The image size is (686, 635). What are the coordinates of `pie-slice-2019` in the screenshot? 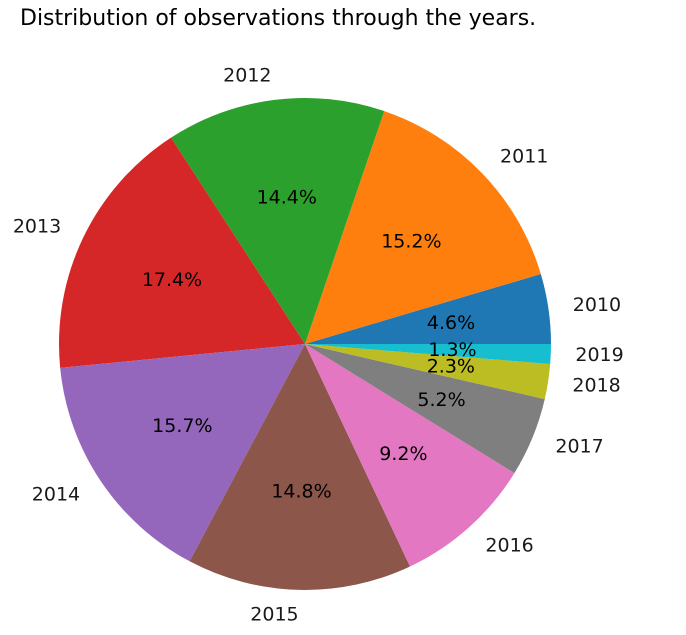 It's located at (428, 354).